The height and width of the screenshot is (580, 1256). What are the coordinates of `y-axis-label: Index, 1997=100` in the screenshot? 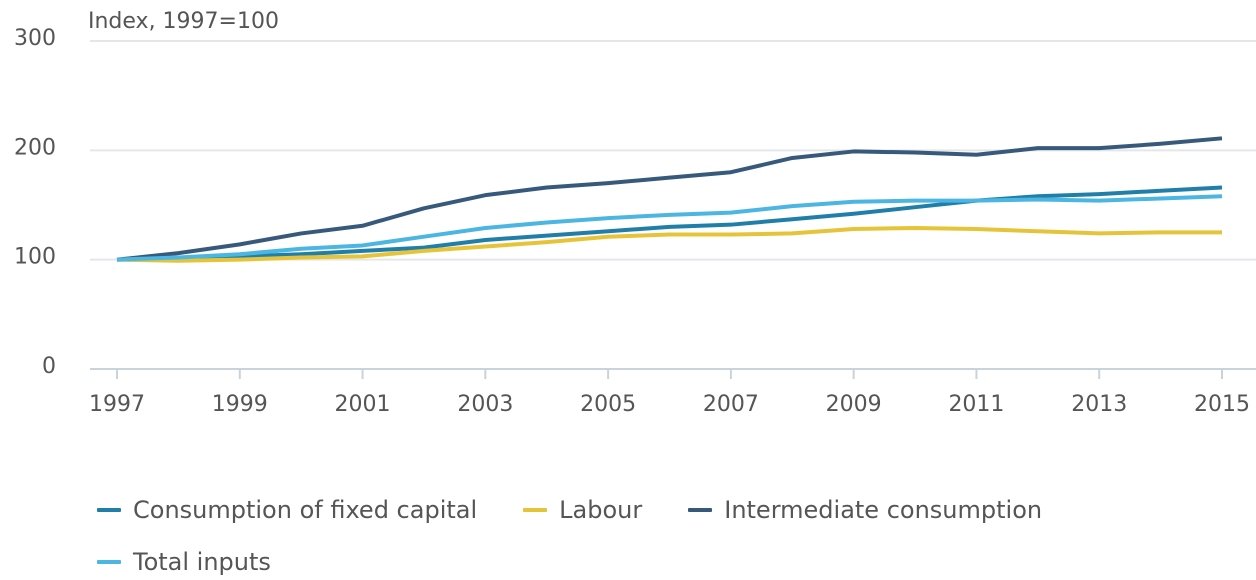 It's located at (183, 21).